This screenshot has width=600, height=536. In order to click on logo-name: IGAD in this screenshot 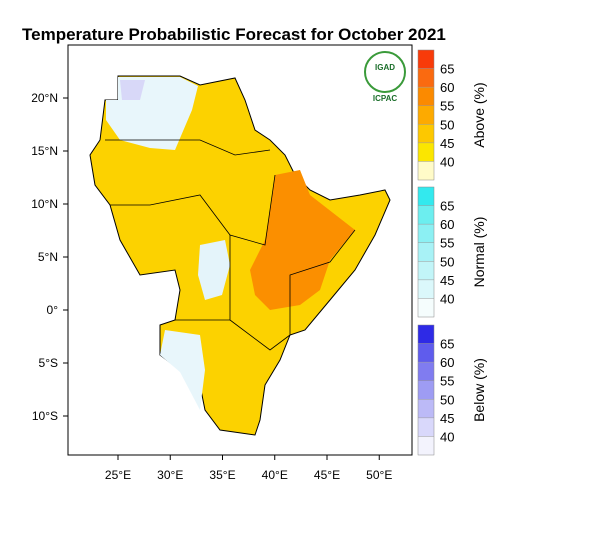, I will do `click(385, 67)`.